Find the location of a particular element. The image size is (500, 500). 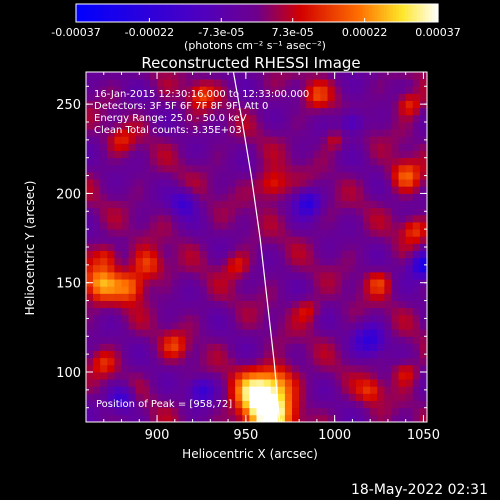

colorbar-tick-label: -0.00037 is located at coordinates (75, 32).